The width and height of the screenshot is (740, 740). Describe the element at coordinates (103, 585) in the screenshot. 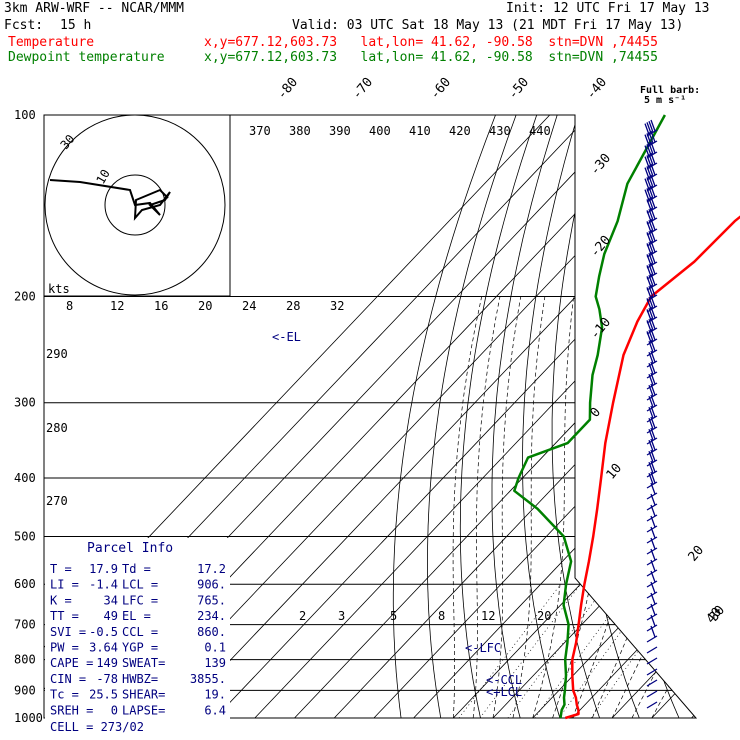

I see `parcel-row-value-a: -1.4` at that location.